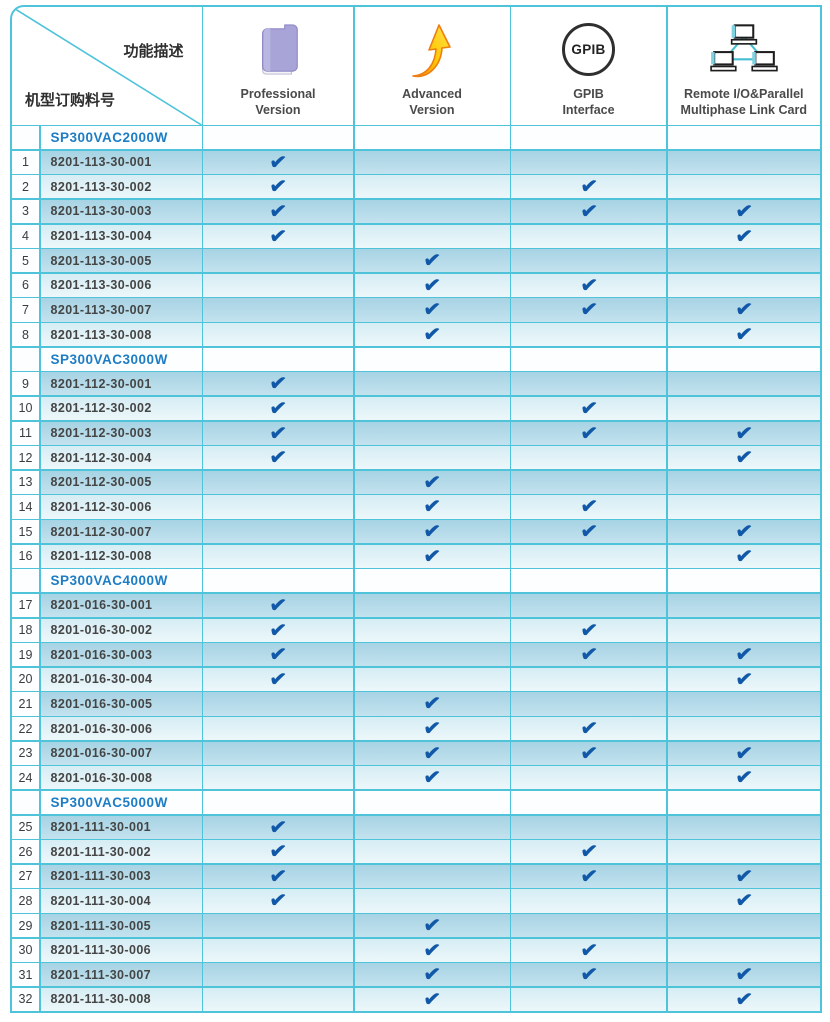  I want to click on gpib-icon-text: GPIB, so click(588, 49).